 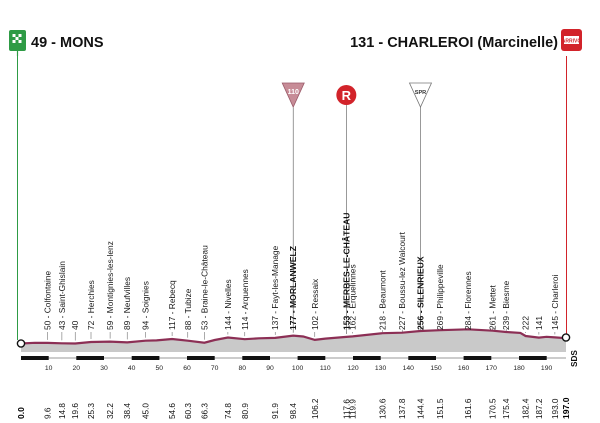 I want to click on place-label: 218 - Beaumont, so click(x=382, y=300).